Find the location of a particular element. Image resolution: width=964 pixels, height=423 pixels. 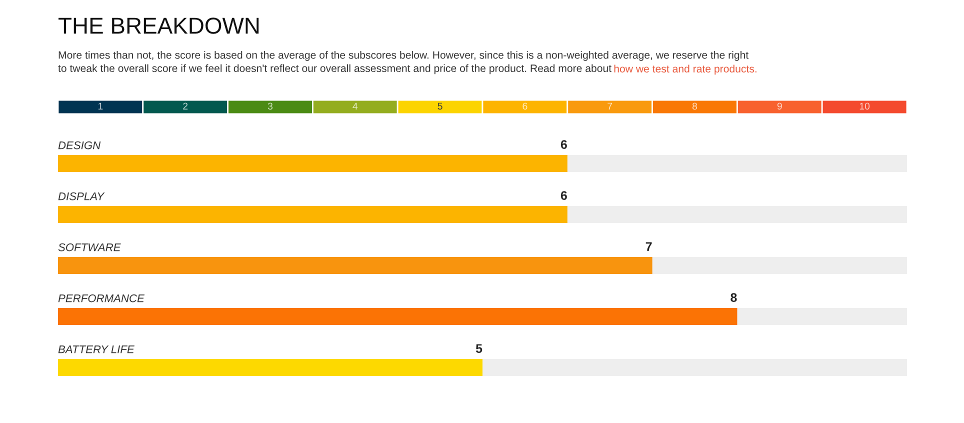

text: how we test and rate products. is located at coordinates (685, 69).